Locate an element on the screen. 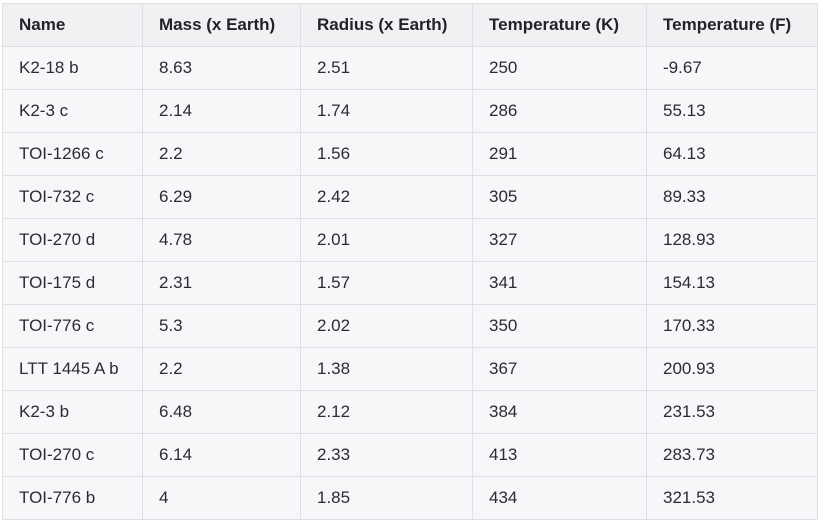 The width and height of the screenshot is (823, 522). table-cell: TOI-776 b is located at coordinates (72, 498).